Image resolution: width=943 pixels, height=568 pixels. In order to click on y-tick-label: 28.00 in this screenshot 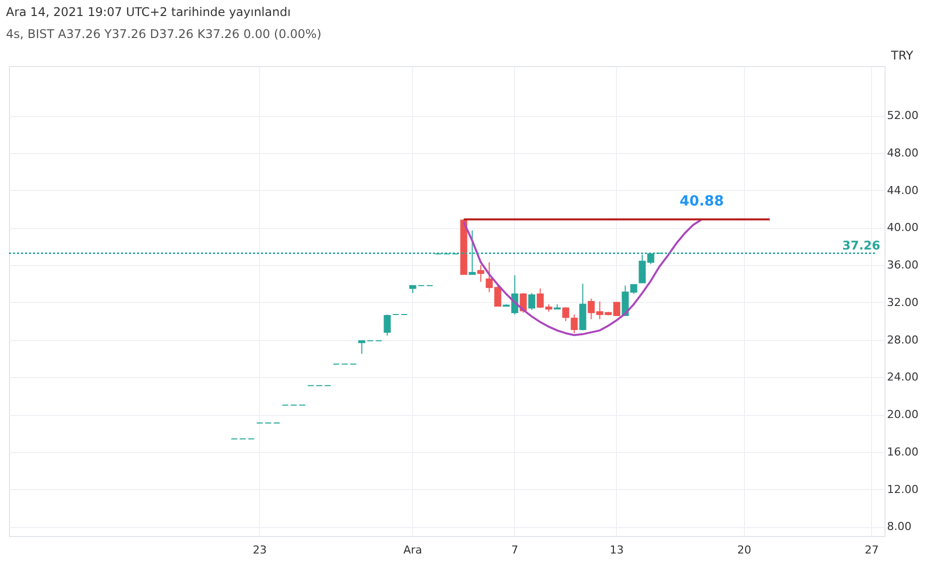, I will do `click(902, 339)`.